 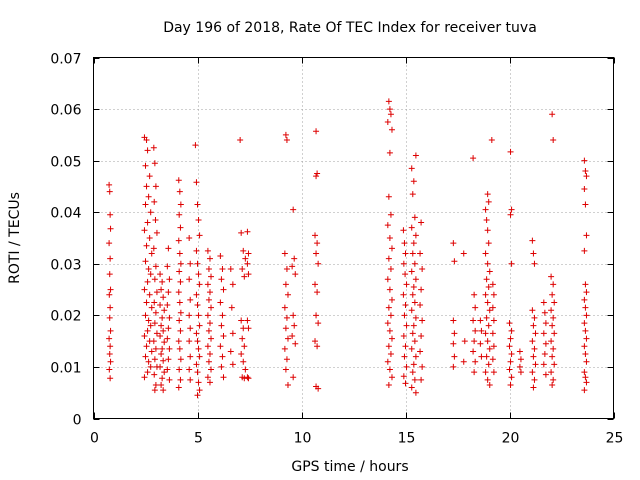 What do you see at coordinates (65, 317) in the screenshot?
I see `y-tick-label: 0.02` at bounding box center [65, 317].